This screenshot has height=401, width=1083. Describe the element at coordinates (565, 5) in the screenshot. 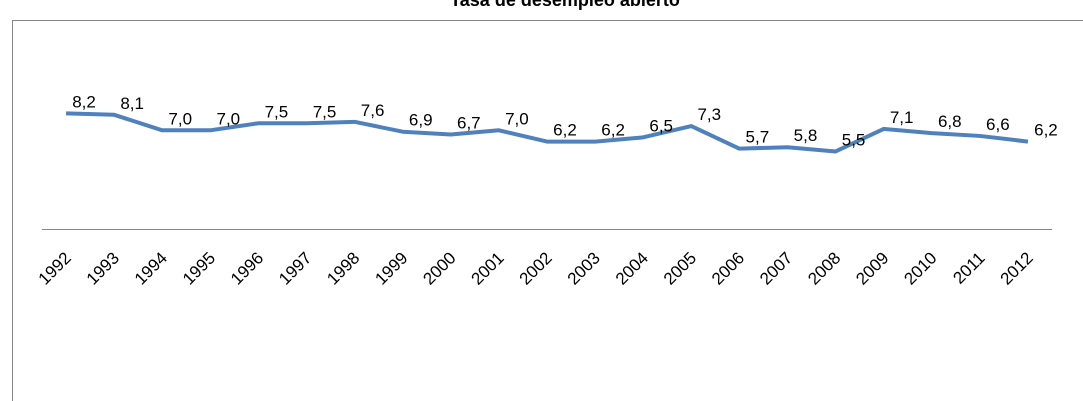

I see `chart-title: Tasa de desempleo abierto` at that location.